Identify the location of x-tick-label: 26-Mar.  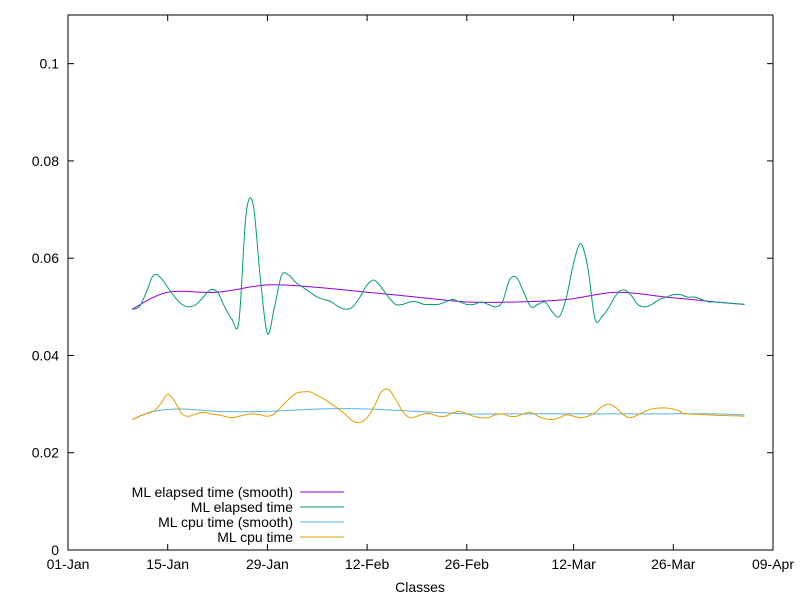
(673, 564).